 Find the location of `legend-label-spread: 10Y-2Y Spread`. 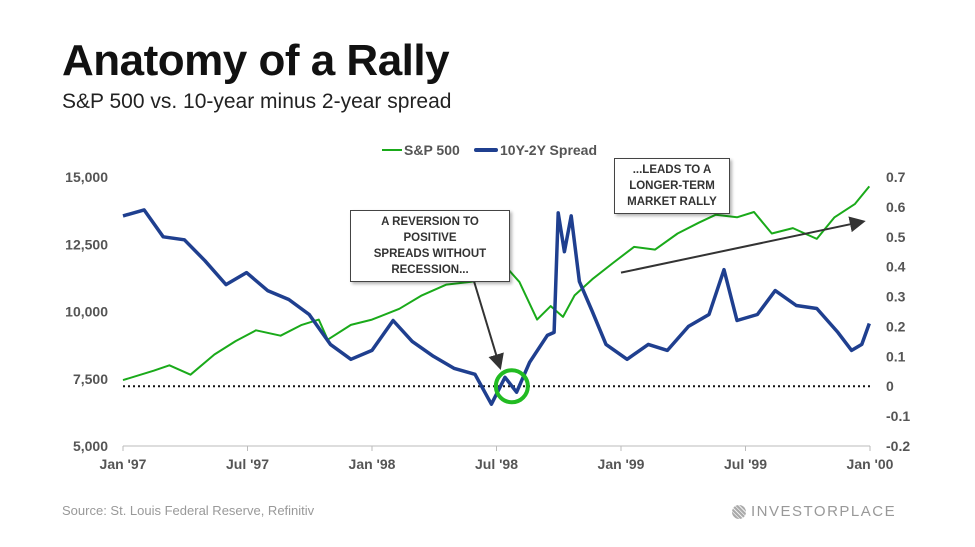

legend-label-spread: 10Y-2Y Spread is located at coordinates (548, 150).